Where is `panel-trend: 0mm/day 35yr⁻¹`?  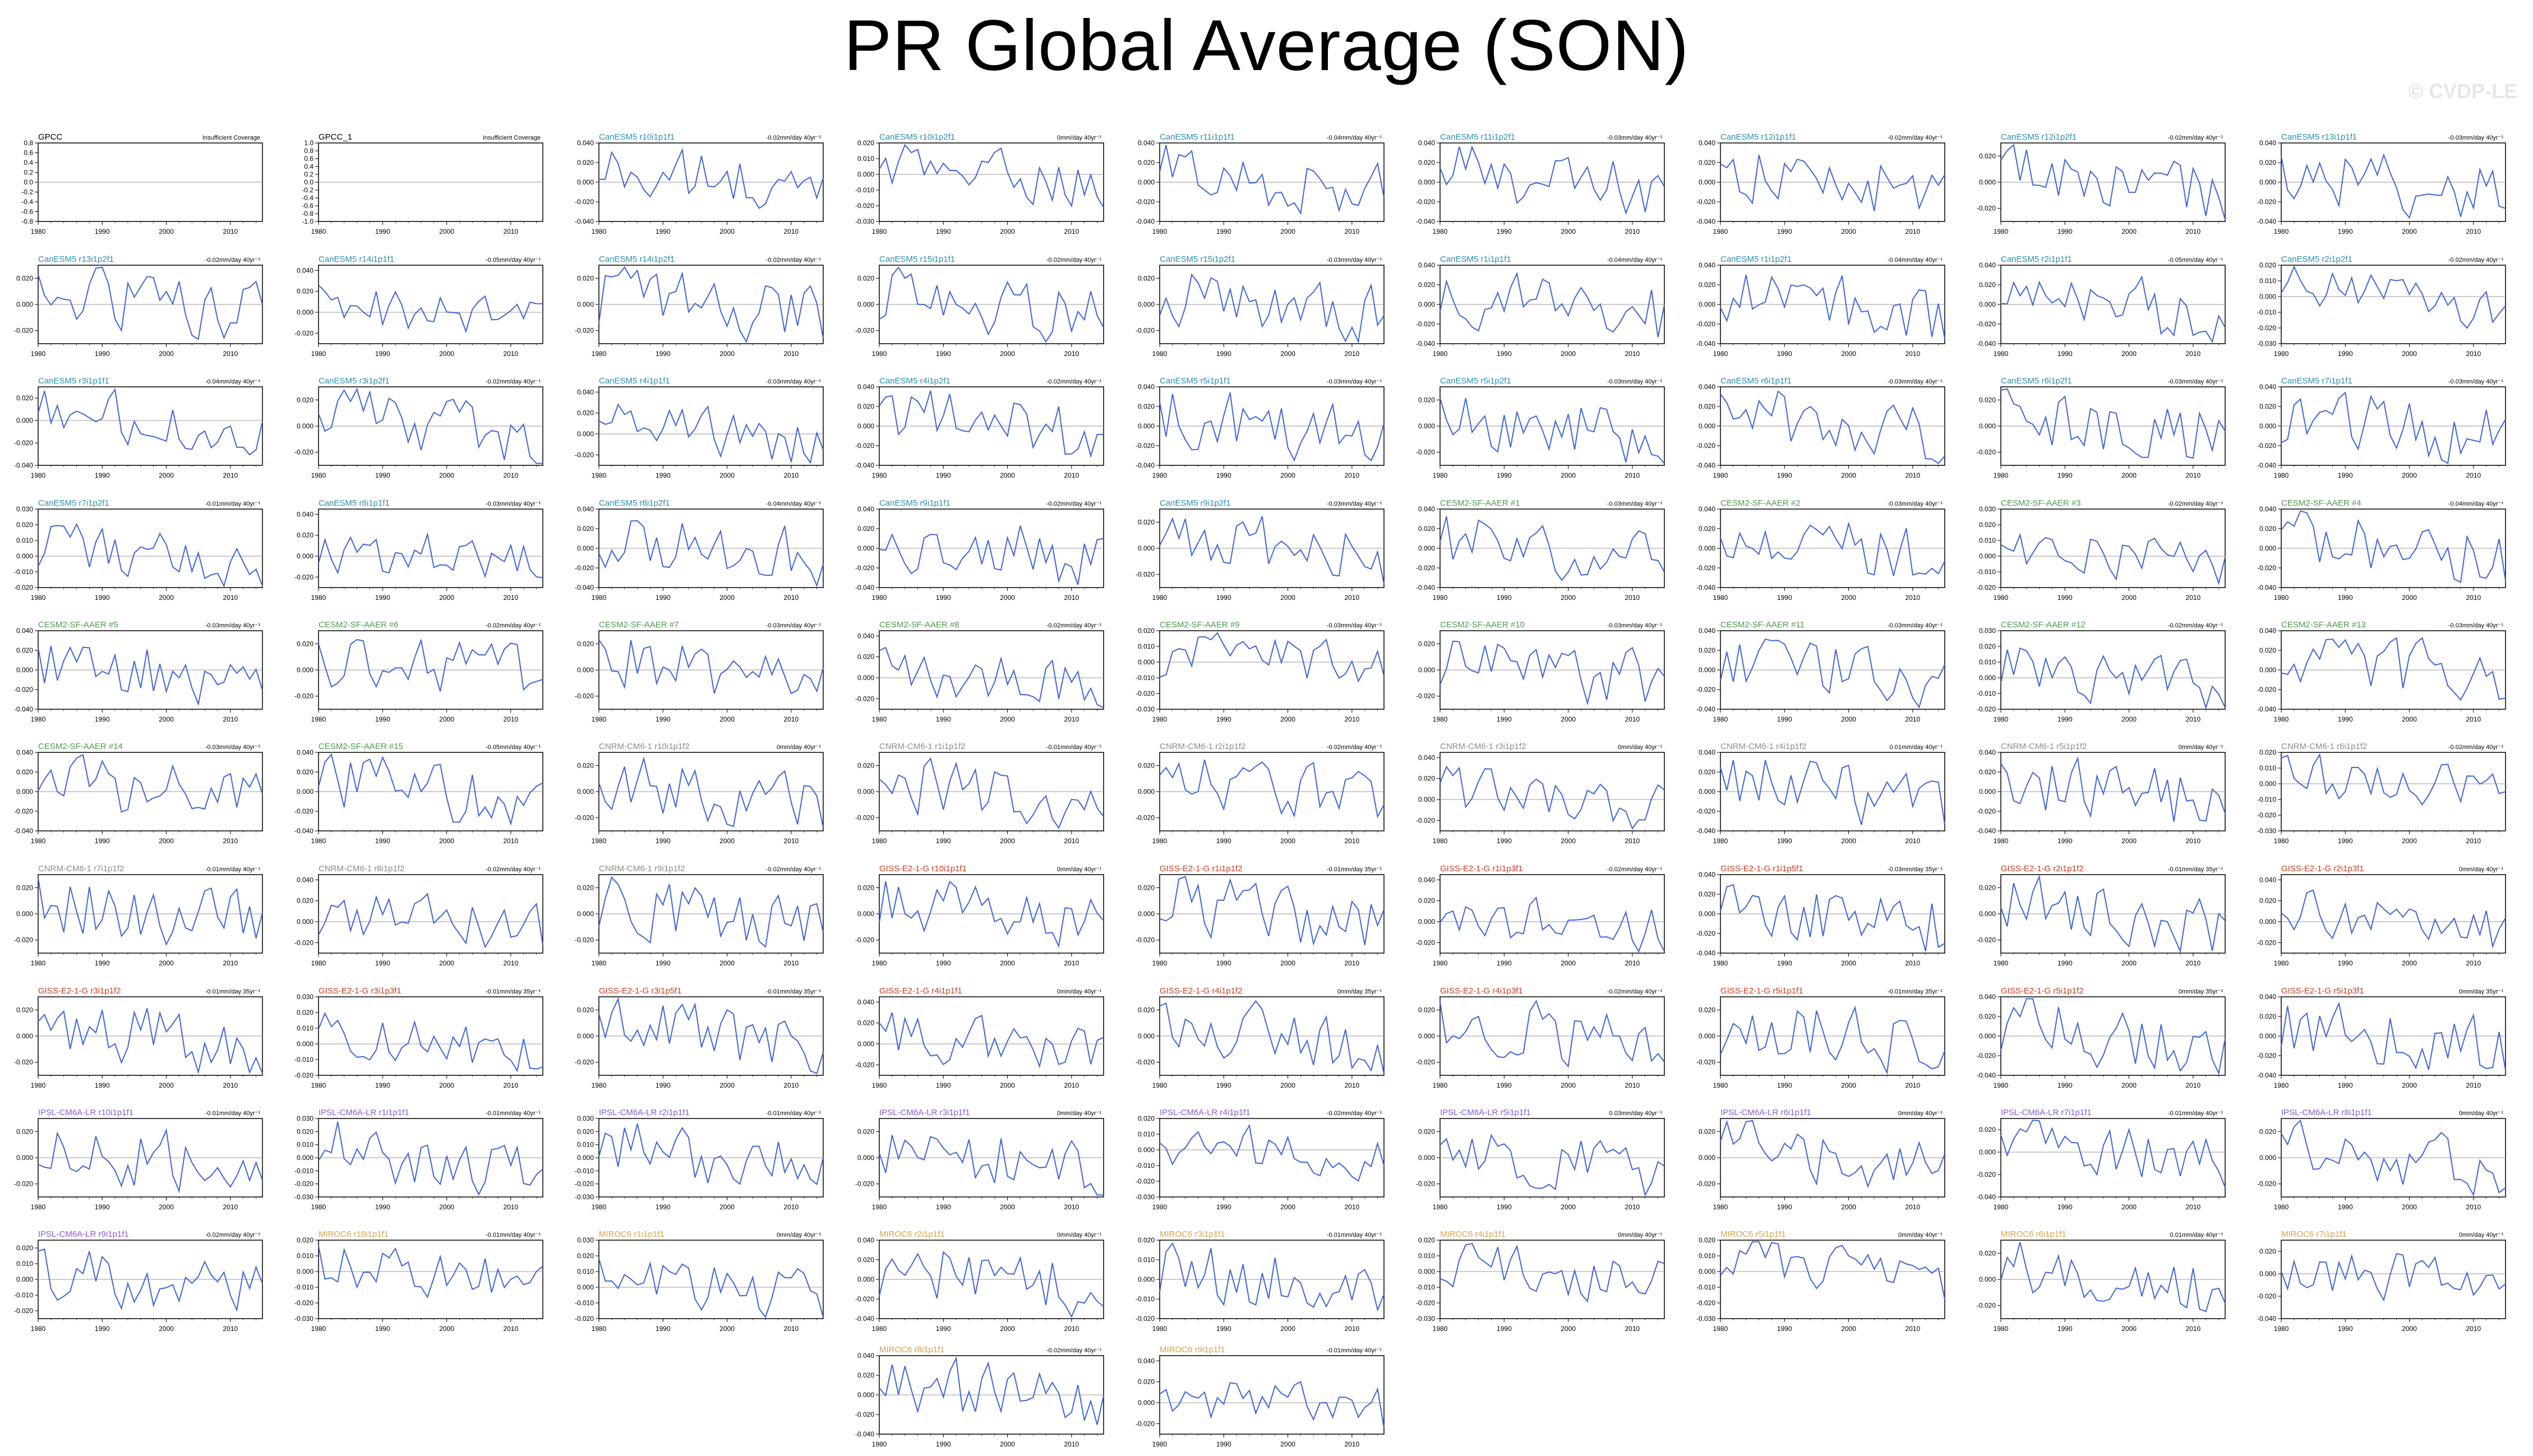 panel-trend: 0mm/day 35yr⁻¹ is located at coordinates (1360, 992).